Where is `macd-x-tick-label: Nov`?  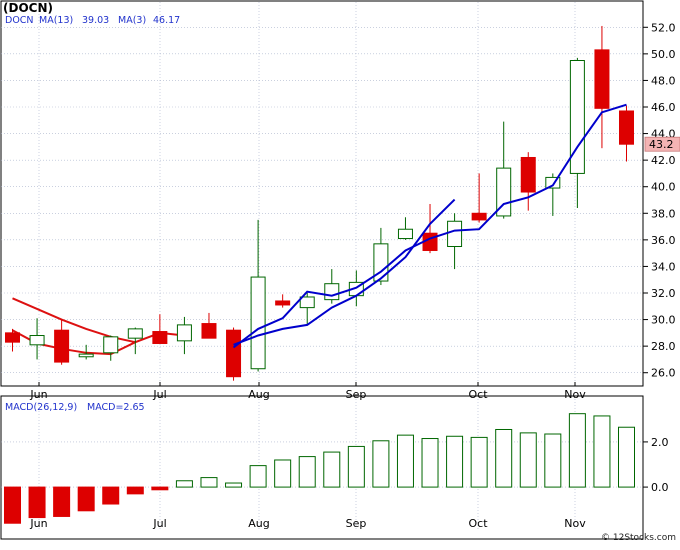 macd-x-tick-label: Nov is located at coordinates (575, 523).